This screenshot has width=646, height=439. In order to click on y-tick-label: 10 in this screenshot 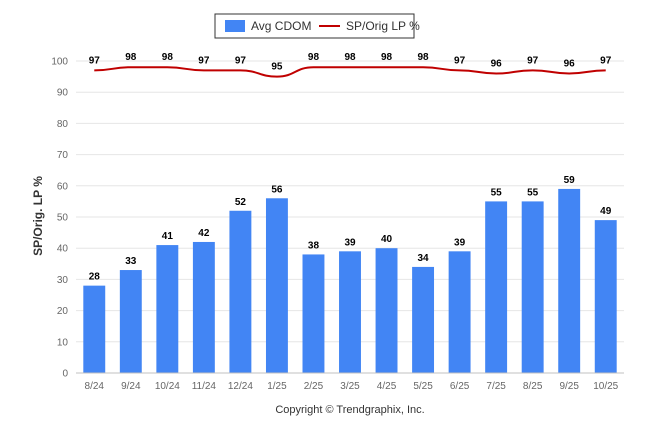, I will do `click(63, 342)`.